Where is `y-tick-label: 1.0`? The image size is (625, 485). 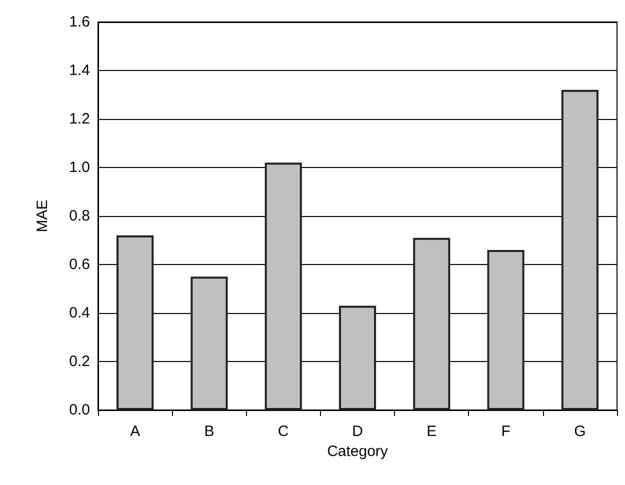 y-tick-label: 1.0 is located at coordinates (79, 167).